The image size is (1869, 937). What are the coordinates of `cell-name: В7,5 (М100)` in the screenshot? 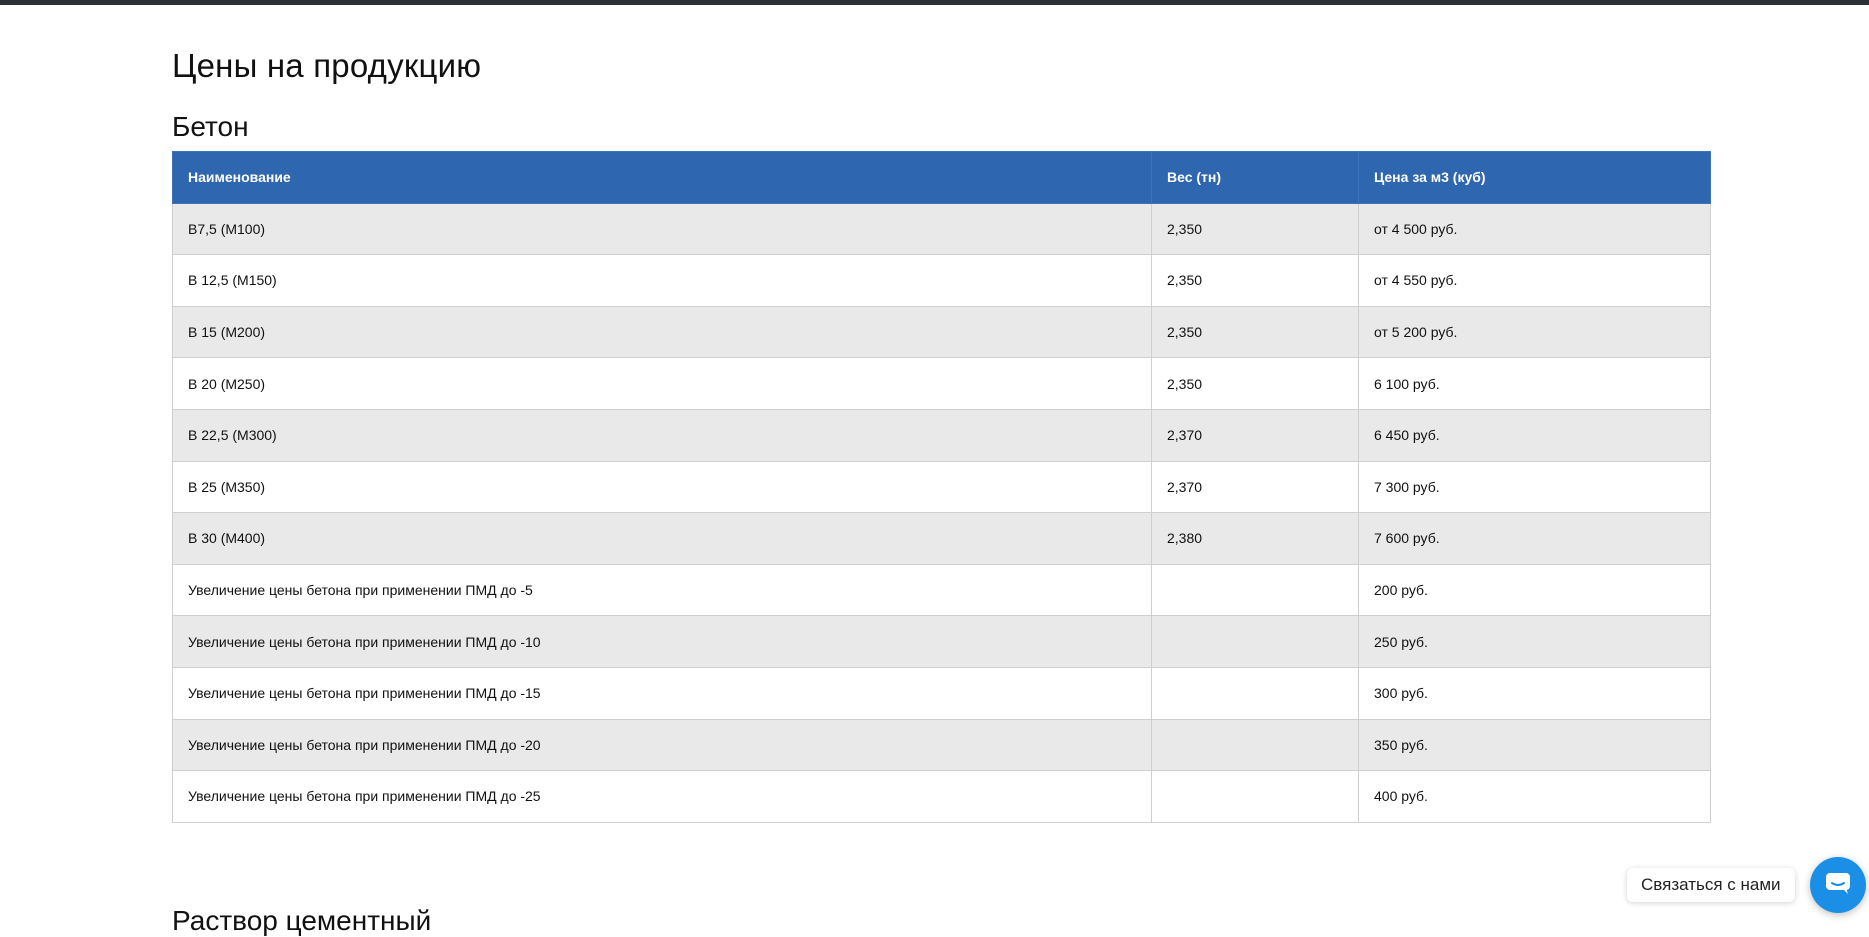 It's located at (662, 229).